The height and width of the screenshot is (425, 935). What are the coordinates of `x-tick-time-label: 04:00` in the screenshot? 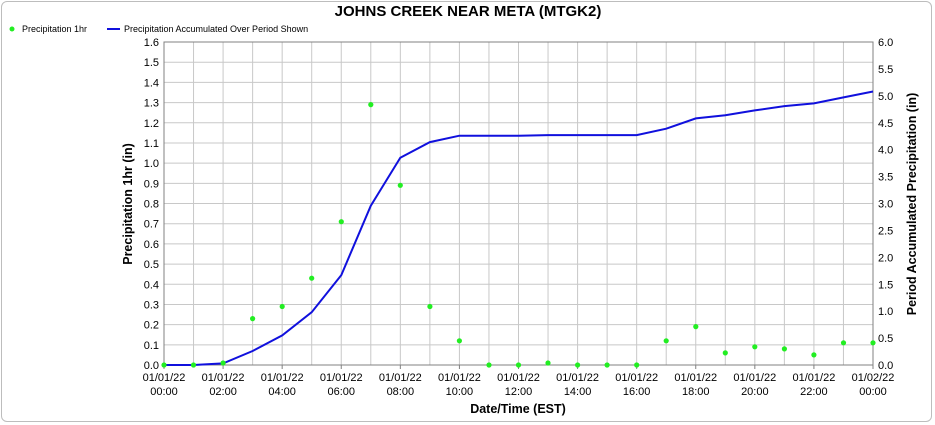 It's located at (282, 392).